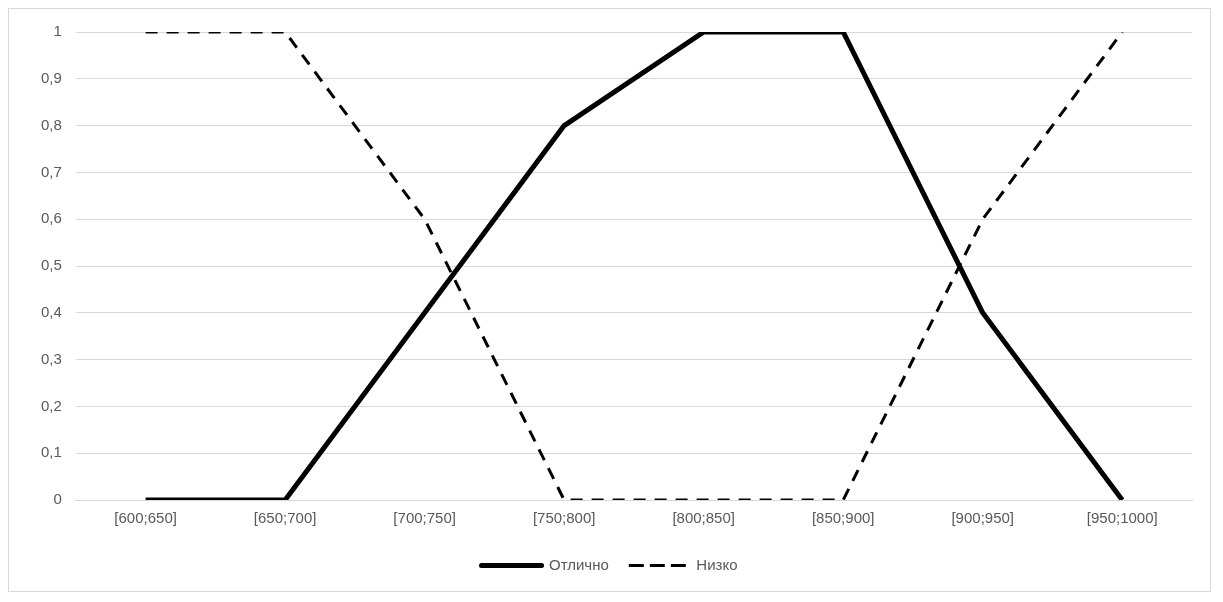  I want to click on y-tick-label: 0,2, so click(51, 405).